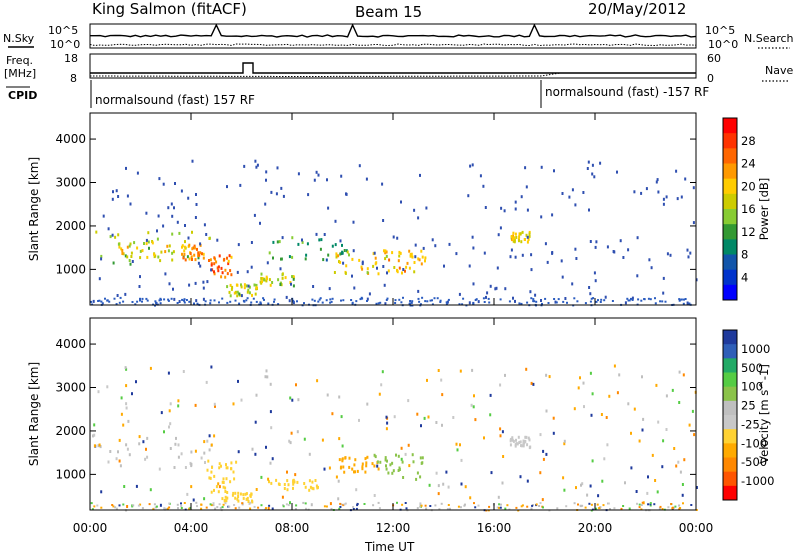 Image resolution: width=800 pixels, height=554 pixels. I want to click on ytick-label: 3000, so click(70, 183).